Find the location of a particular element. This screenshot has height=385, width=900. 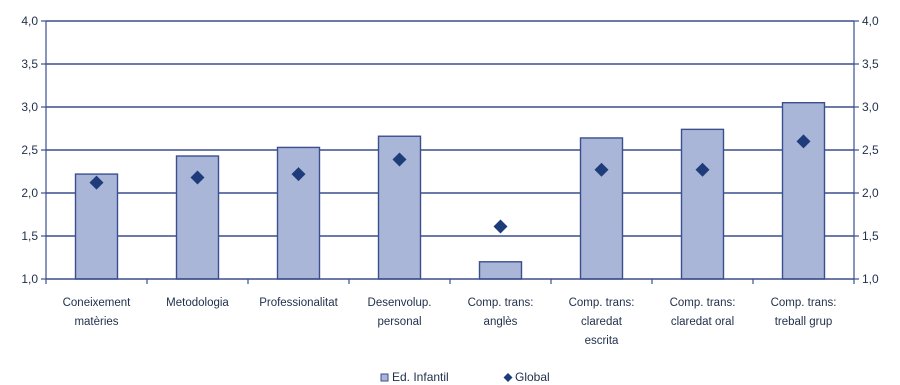

category-label-line: Professionalitat is located at coordinates (298, 303).